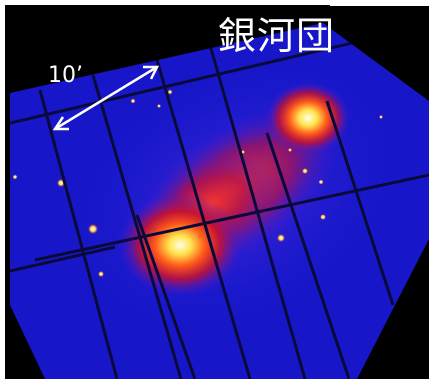  I want to click on title-label: 銀河団, so click(277, 36).